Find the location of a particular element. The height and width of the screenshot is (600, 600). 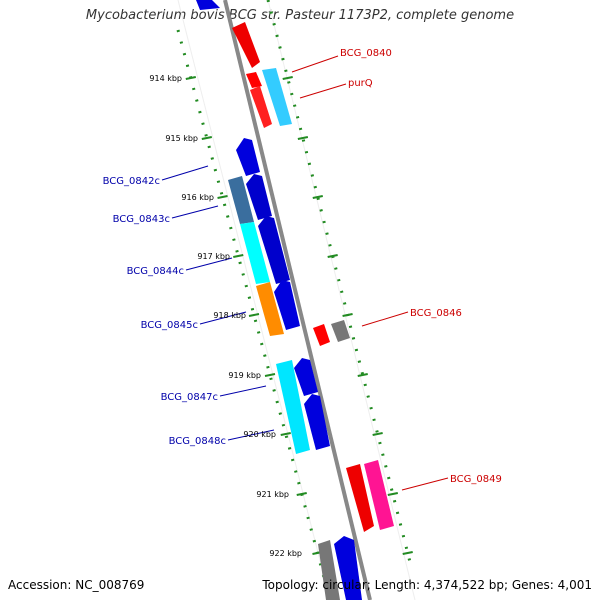

accession-text: Accession: NC_008769 is located at coordinates (76, 585).